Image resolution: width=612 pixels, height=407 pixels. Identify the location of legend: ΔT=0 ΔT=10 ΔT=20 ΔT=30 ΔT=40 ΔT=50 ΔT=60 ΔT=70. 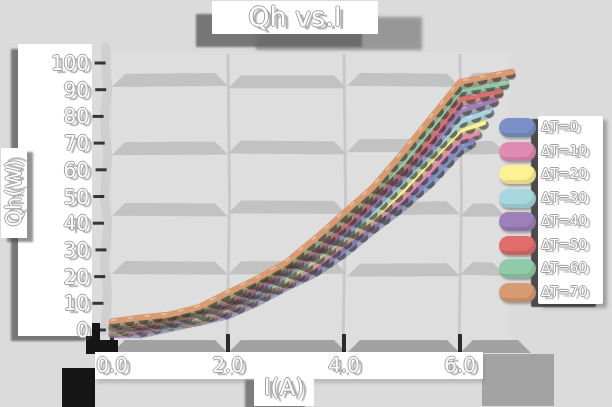
(551, 210).